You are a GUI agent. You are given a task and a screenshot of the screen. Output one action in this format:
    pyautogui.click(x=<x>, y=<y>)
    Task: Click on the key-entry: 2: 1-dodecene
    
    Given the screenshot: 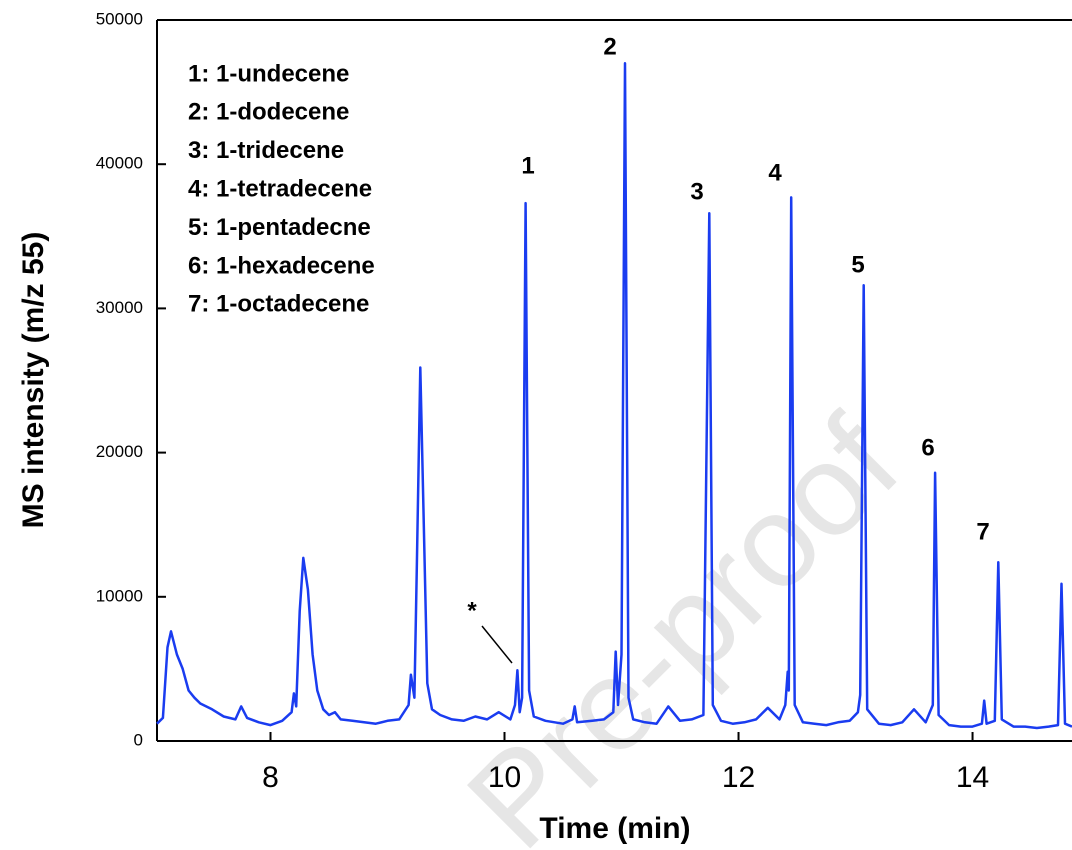 What is the action you would take?
    pyautogui.click(x=268, y=112)
    